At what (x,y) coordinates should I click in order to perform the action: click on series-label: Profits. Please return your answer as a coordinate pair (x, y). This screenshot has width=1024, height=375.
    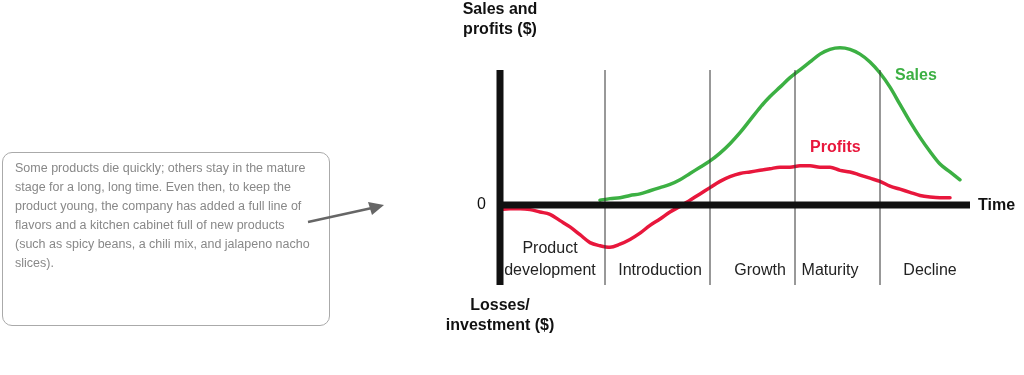
    Looking at the image, I should click on (835, 147).